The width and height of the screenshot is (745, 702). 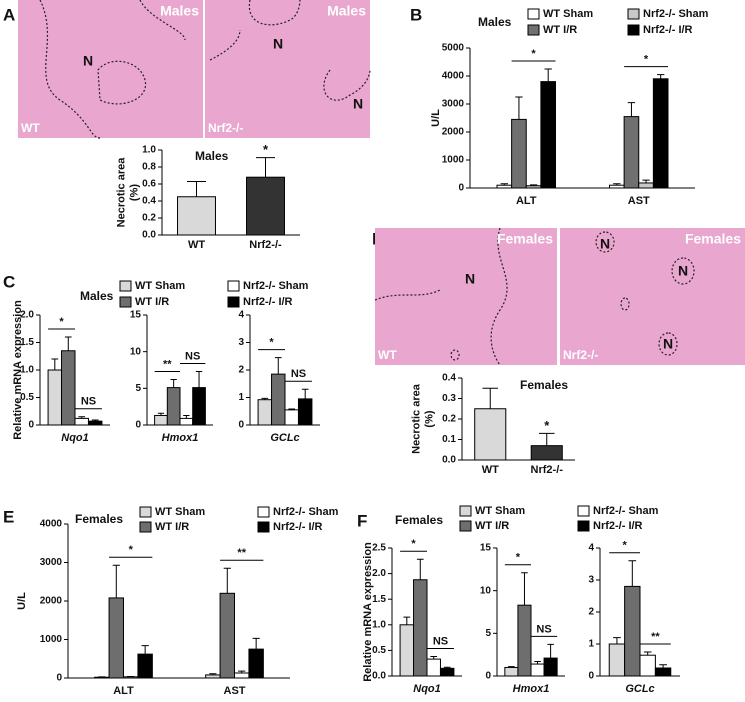 What do you see at coordinates (362, 520) in the screenshot?
I see `panel-letter: F` at bounding box center [362, 520].